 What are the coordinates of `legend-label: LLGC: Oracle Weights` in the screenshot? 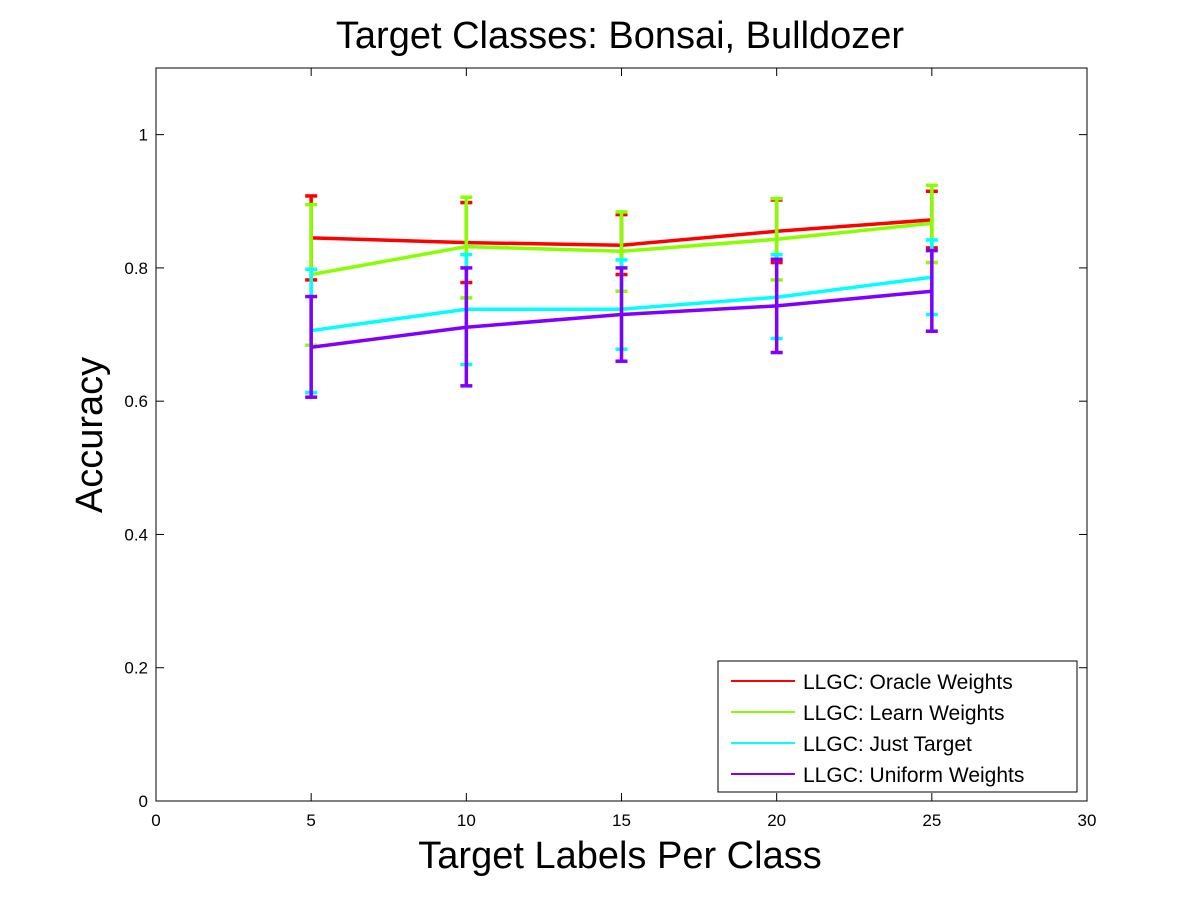 It's located at (908, 682).